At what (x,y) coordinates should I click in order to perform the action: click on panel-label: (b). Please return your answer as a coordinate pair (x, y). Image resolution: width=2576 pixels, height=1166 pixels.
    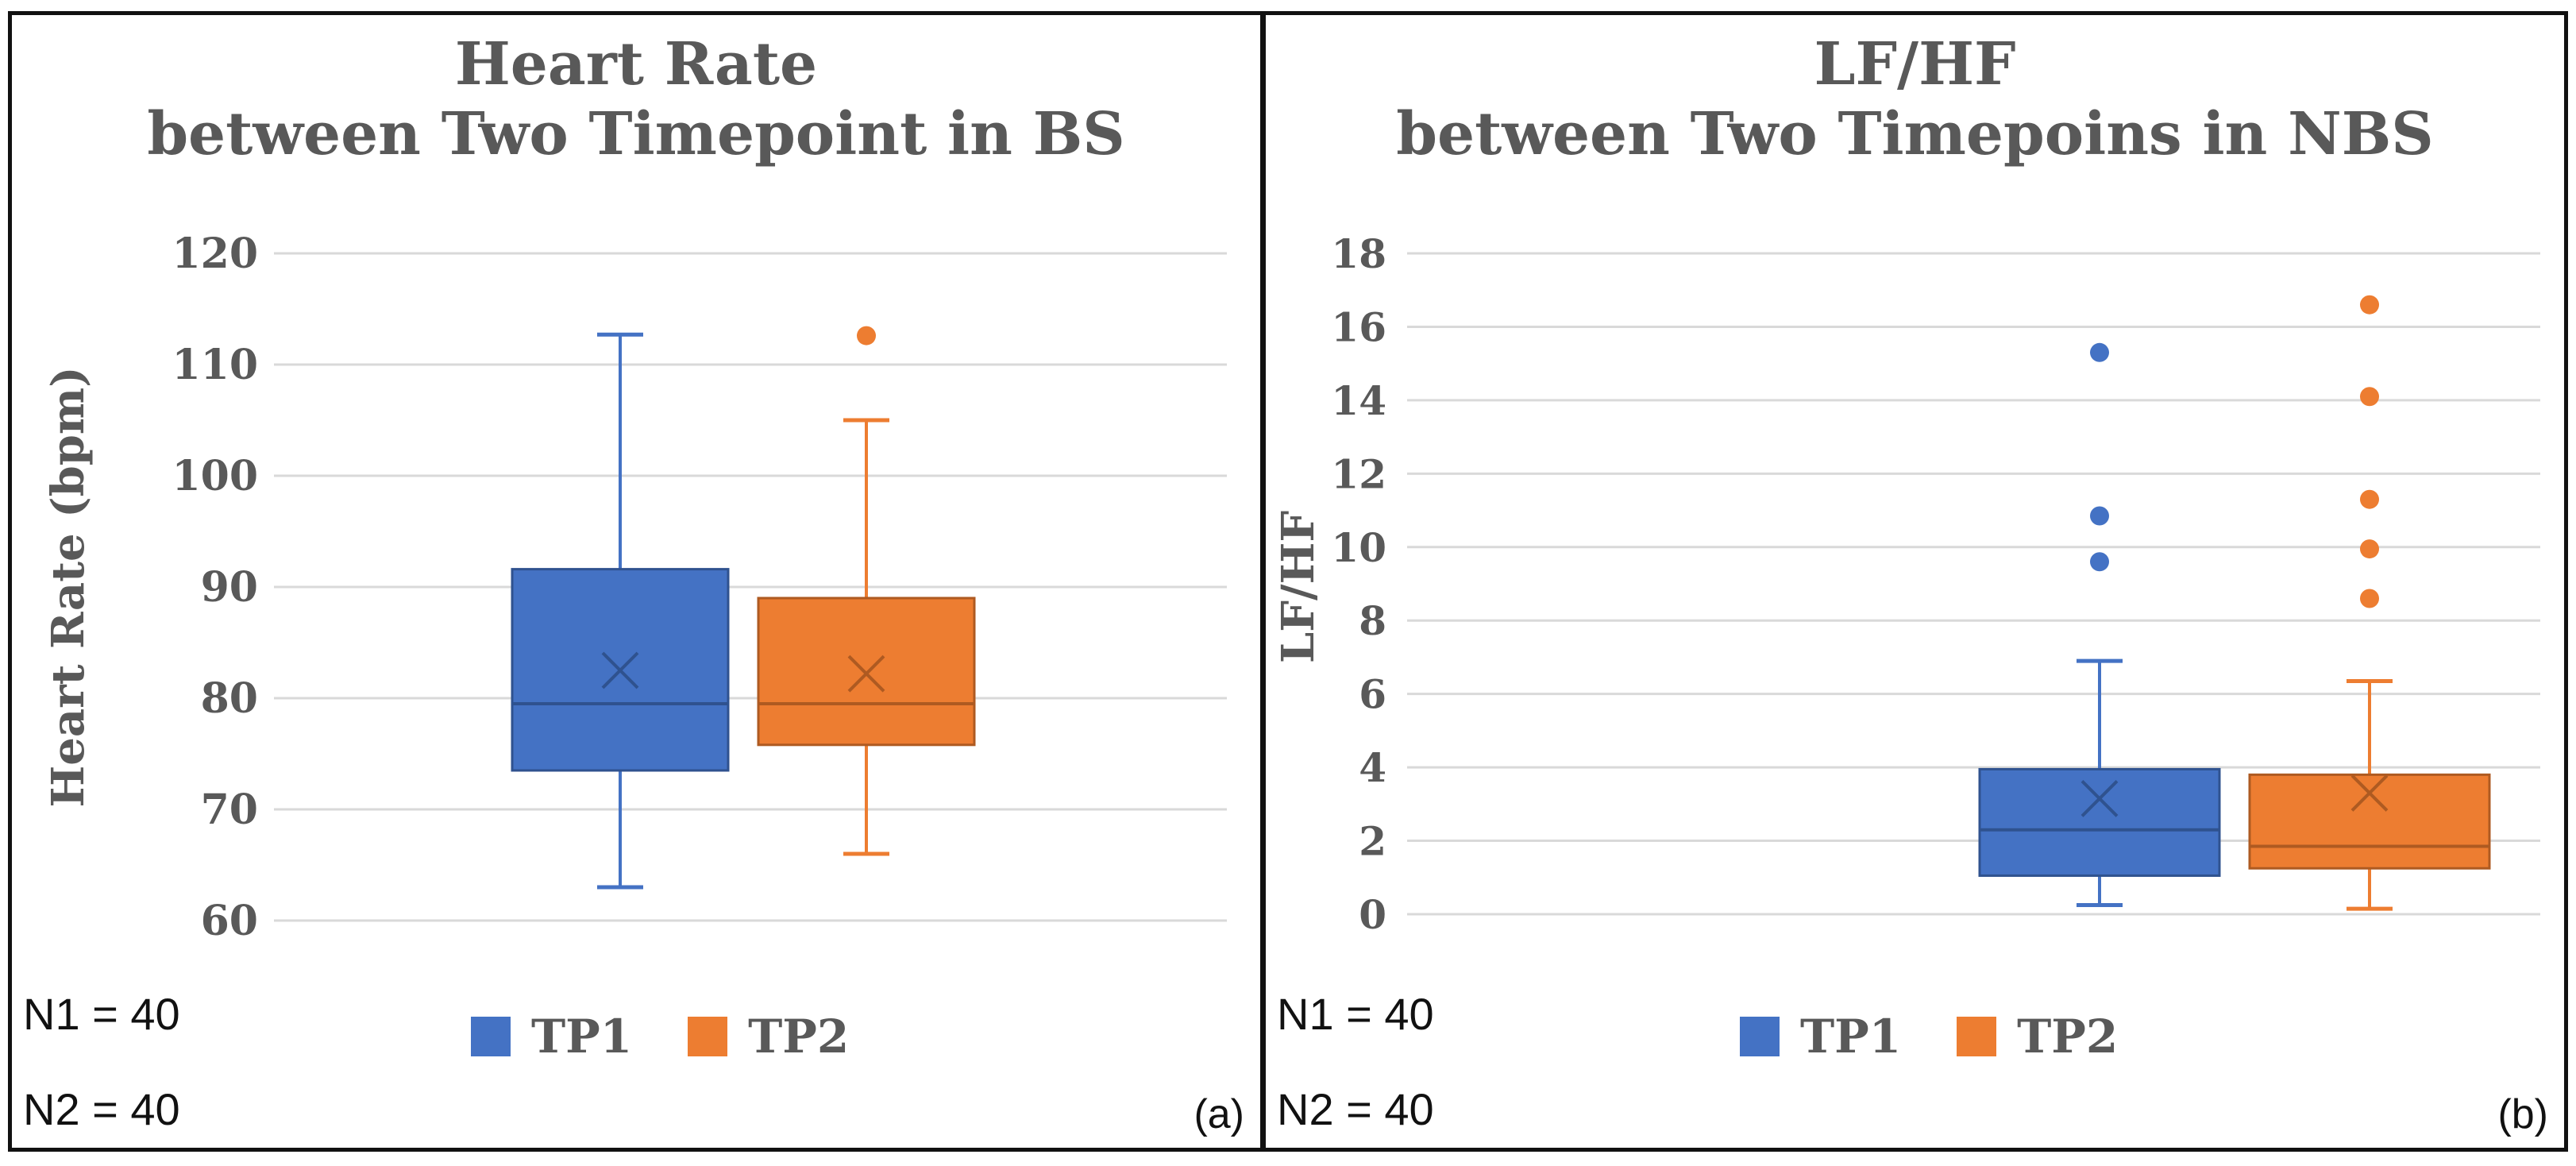
    Looking at the image, I should click on (2522, 1114).